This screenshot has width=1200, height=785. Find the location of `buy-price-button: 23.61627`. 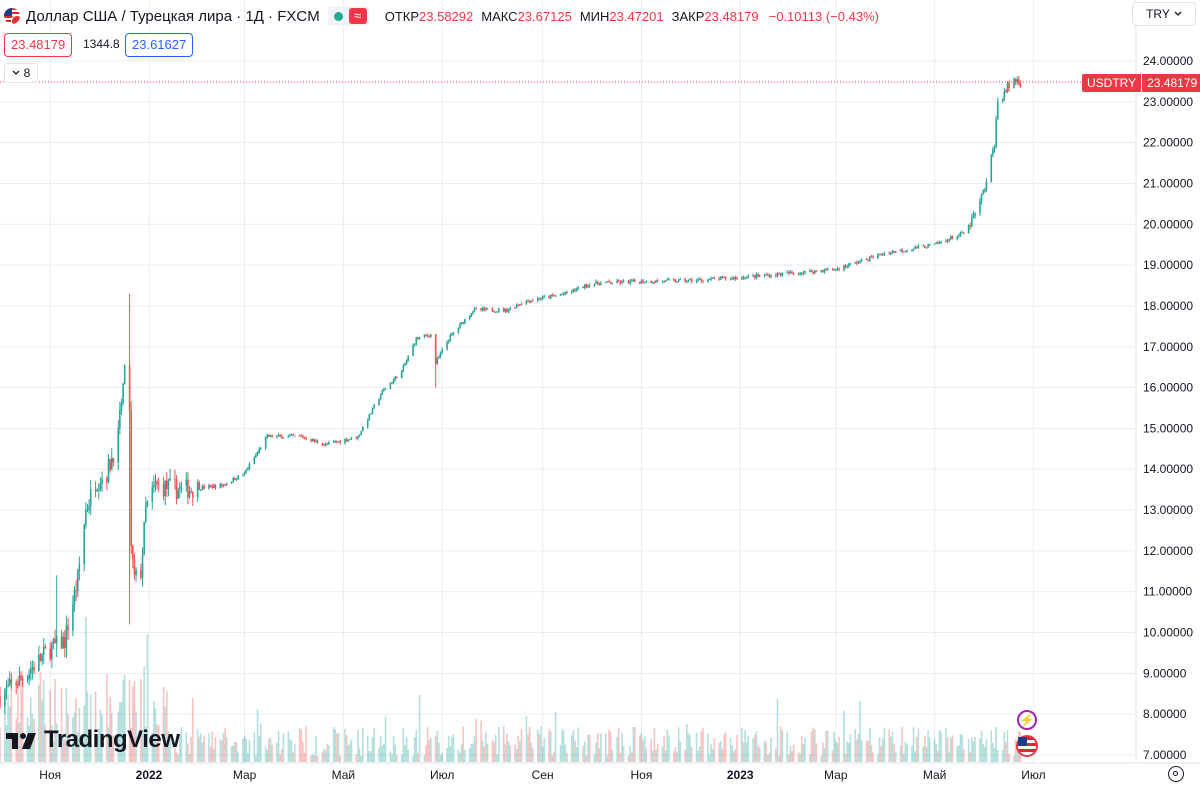

buy-price-button: 23.61627 is located at coordinates (159, 45).